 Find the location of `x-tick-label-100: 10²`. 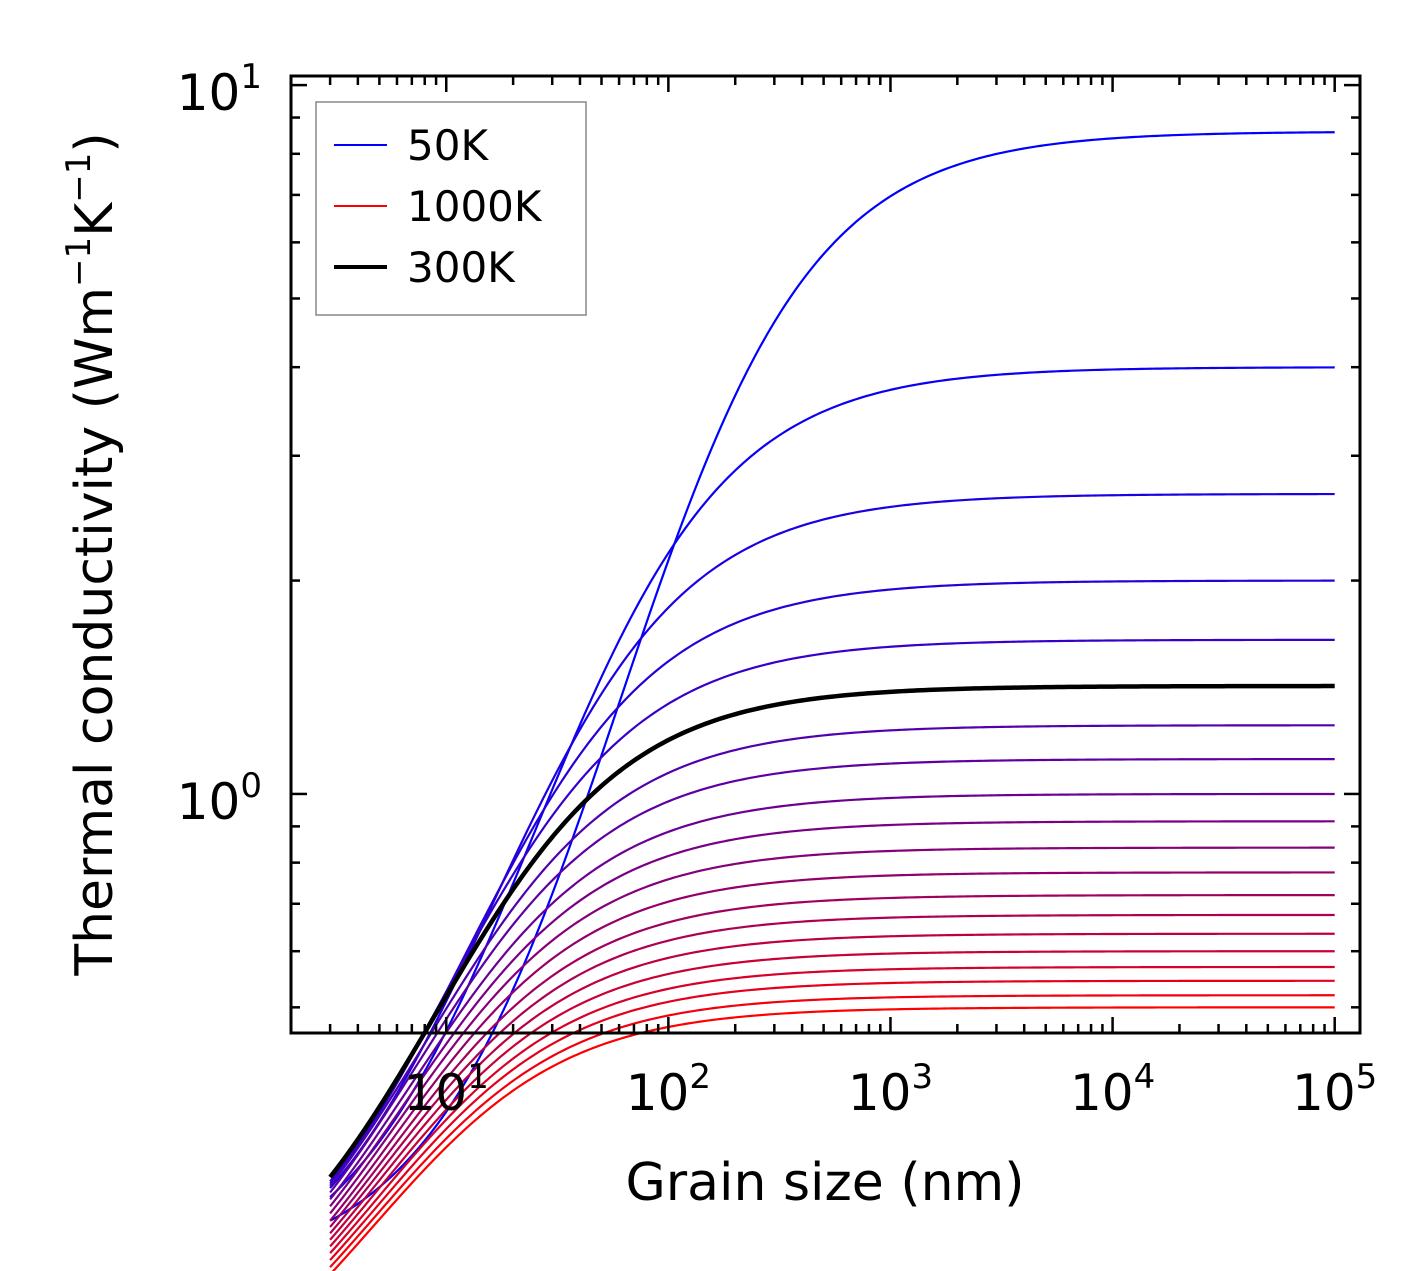

x-tick-label-100: 10² is located at coordinates (668, 1089).